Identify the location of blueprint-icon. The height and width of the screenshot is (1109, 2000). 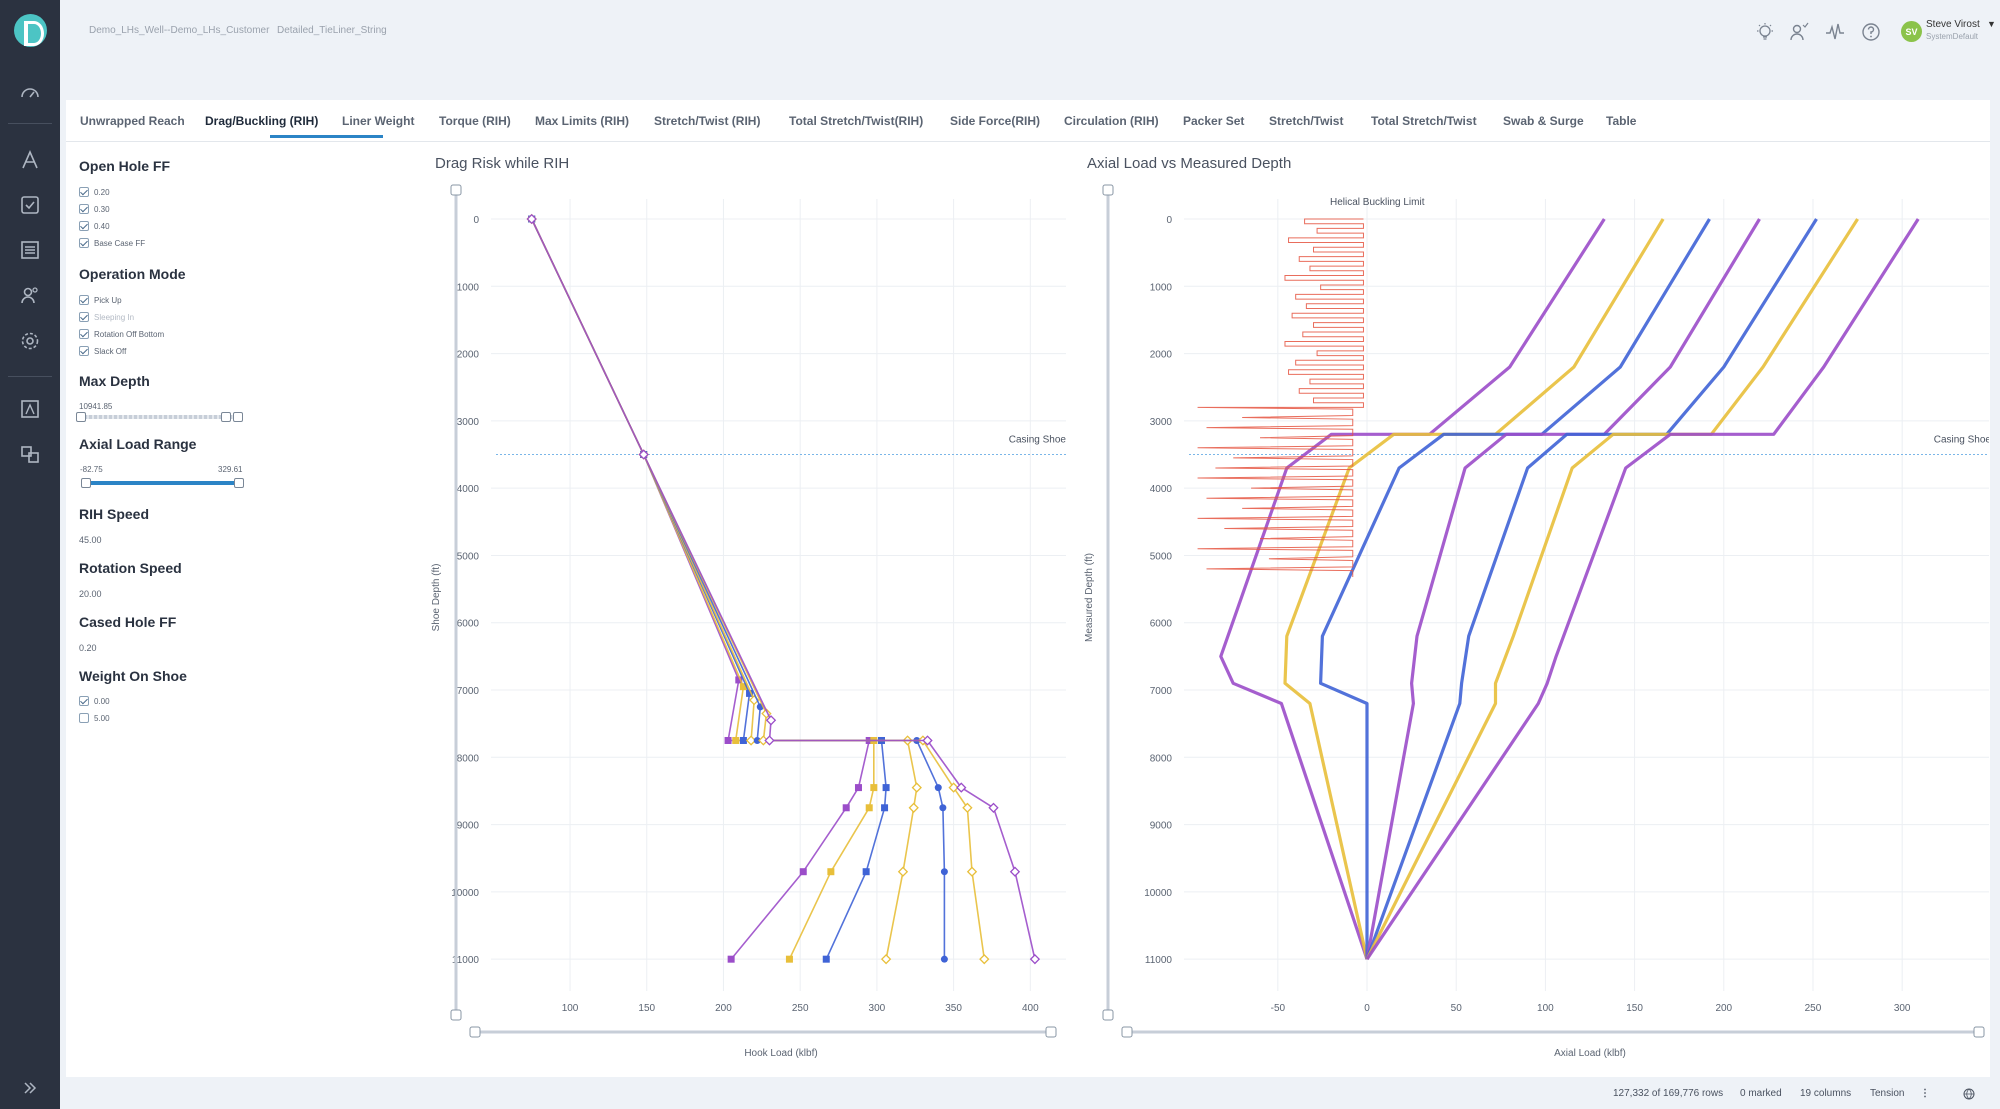
(30, 409).